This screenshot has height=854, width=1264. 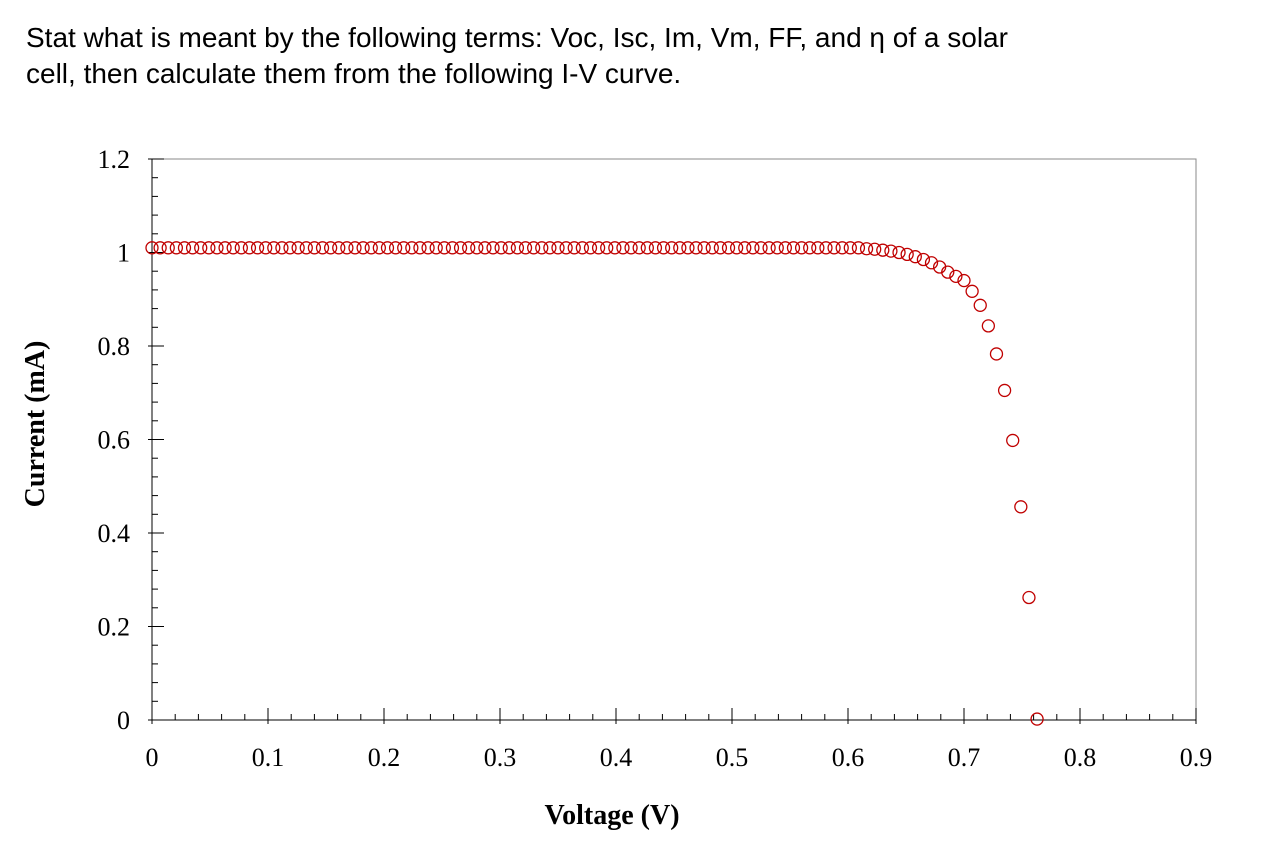 I want to click on y-axis-title: Current (mA), so click(x=35, y=424).